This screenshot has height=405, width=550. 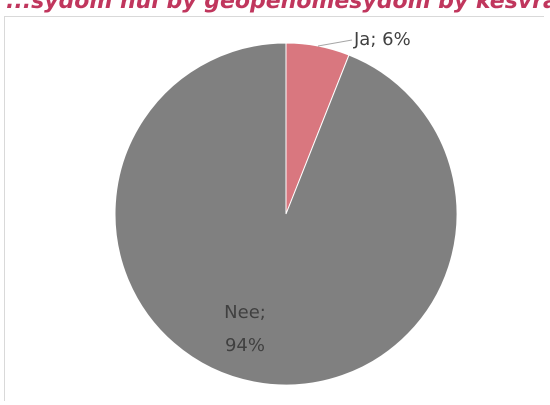 I want to click on data-label-ja: Ja; 6%, so click(x=382, y=39).